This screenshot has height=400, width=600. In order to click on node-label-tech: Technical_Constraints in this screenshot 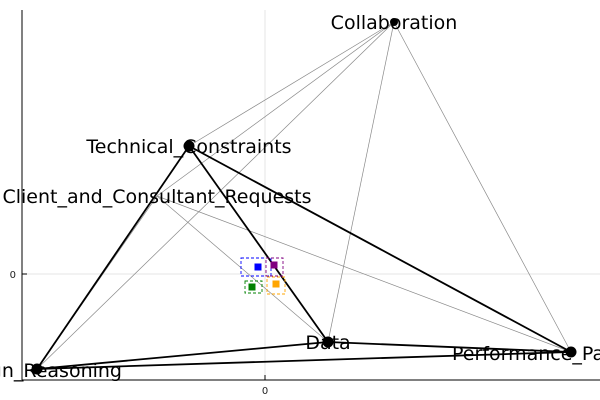, I will do `click(188, 147)`.